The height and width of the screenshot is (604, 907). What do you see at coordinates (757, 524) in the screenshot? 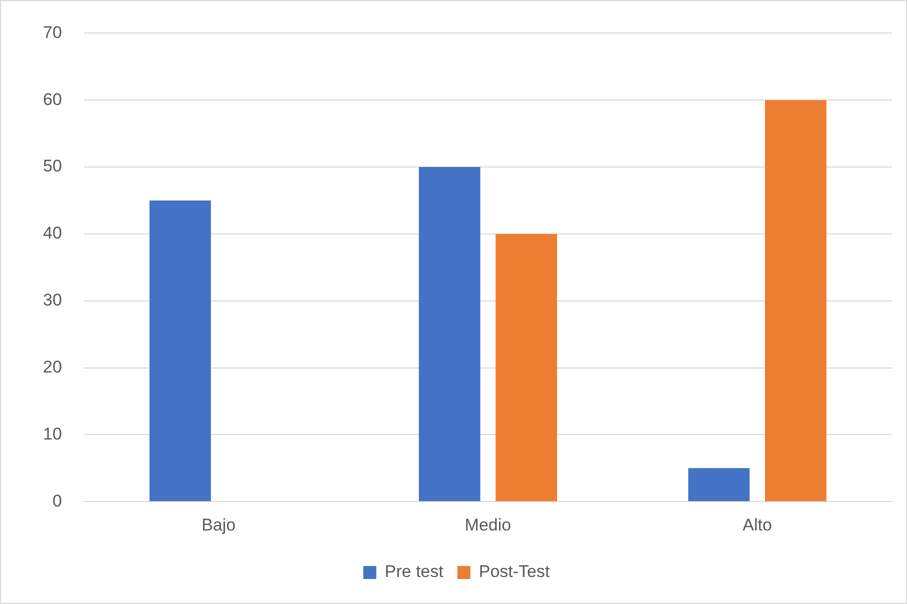
I see `x-tick-label: Alto` at bounding box center [757, 524].